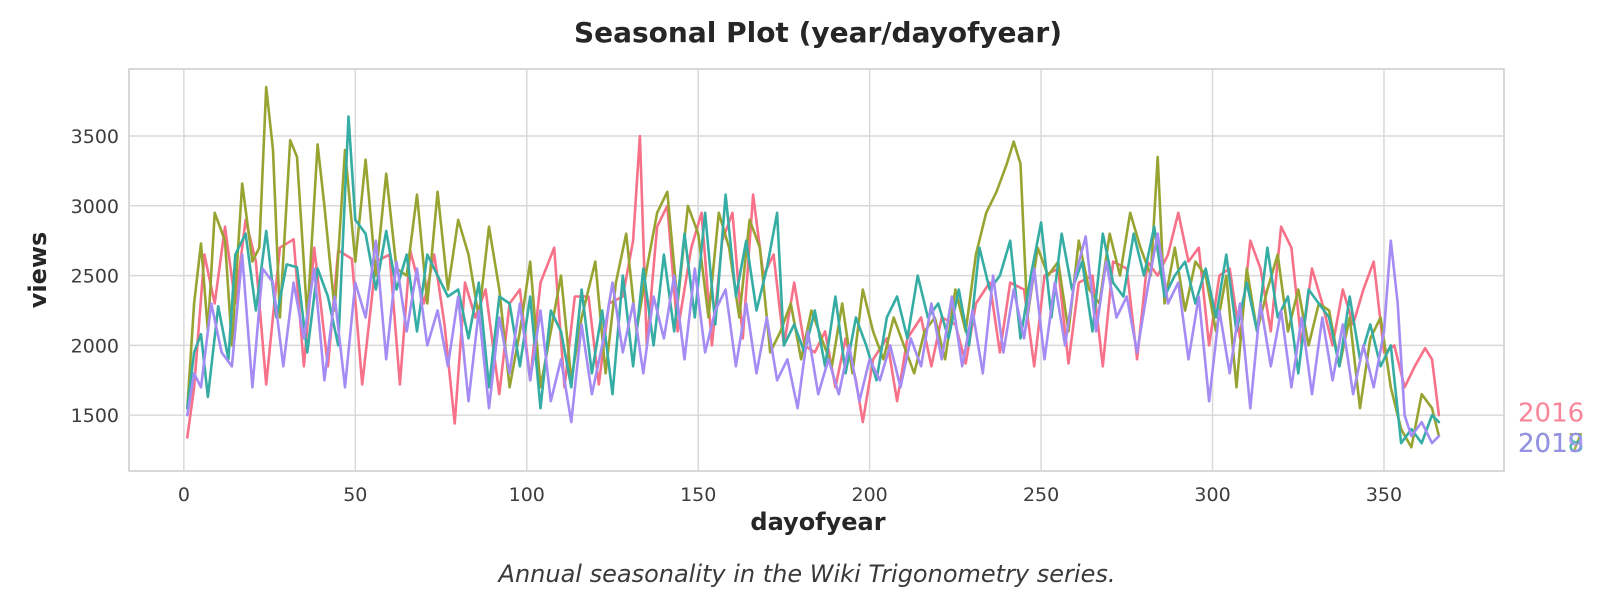 The height and width of the screenshot is (606, 1614). Describe the element at coordinates (95, 416) in the screenshot. I see `y-tick-label: 1500` at that location.